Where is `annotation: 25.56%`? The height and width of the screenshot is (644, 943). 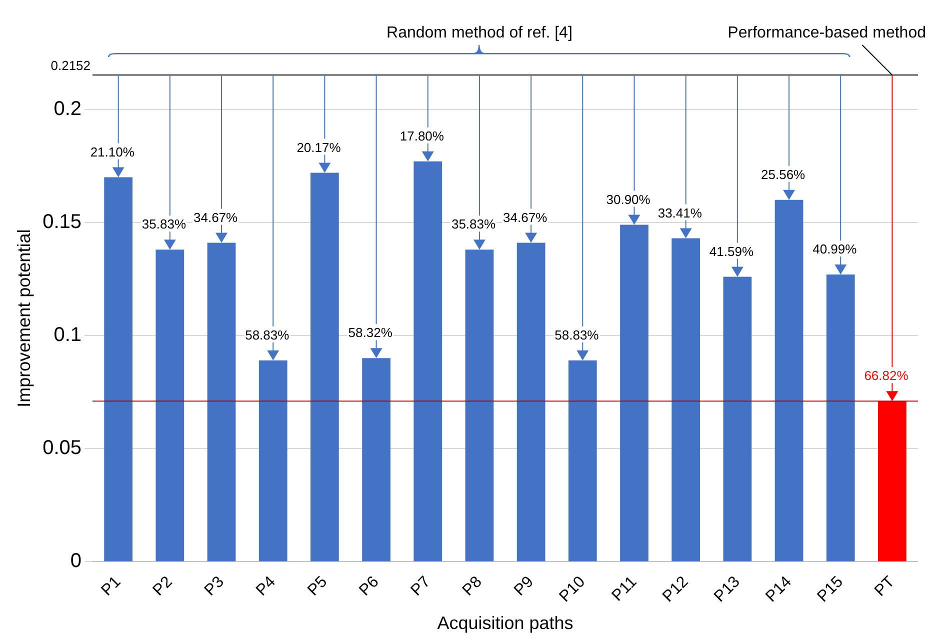 annotation: 25.56% is located at coordinates (783, 174).